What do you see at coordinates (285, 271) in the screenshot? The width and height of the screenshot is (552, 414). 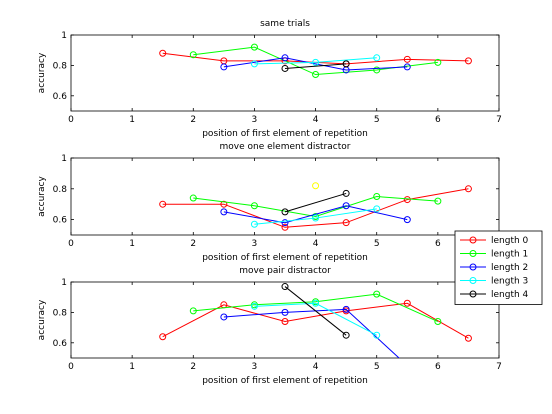 I see `chart-title: move pair distractor` at bounding box center [285, 271].